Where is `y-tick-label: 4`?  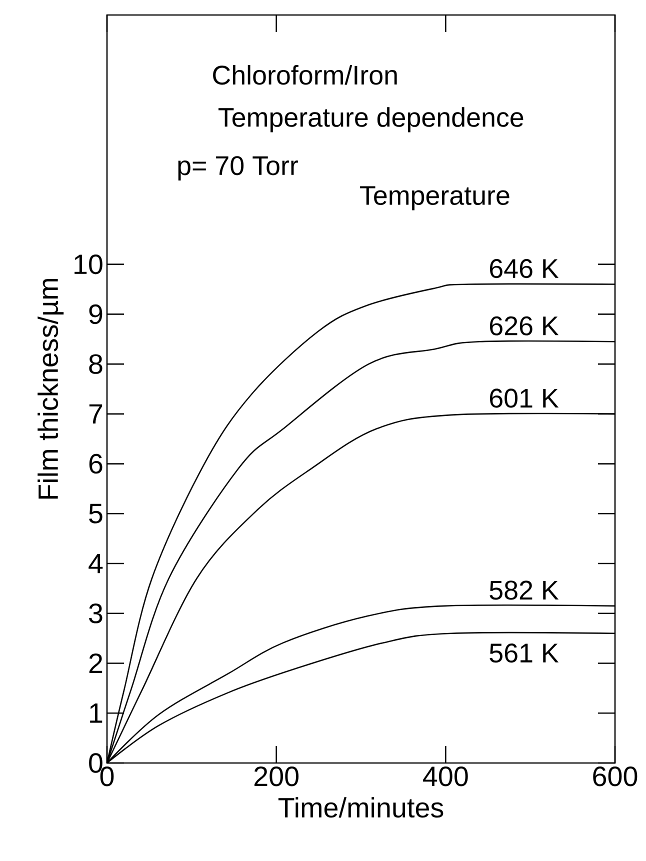 y-tick-label: 4 is located at coordinates (95, 564).